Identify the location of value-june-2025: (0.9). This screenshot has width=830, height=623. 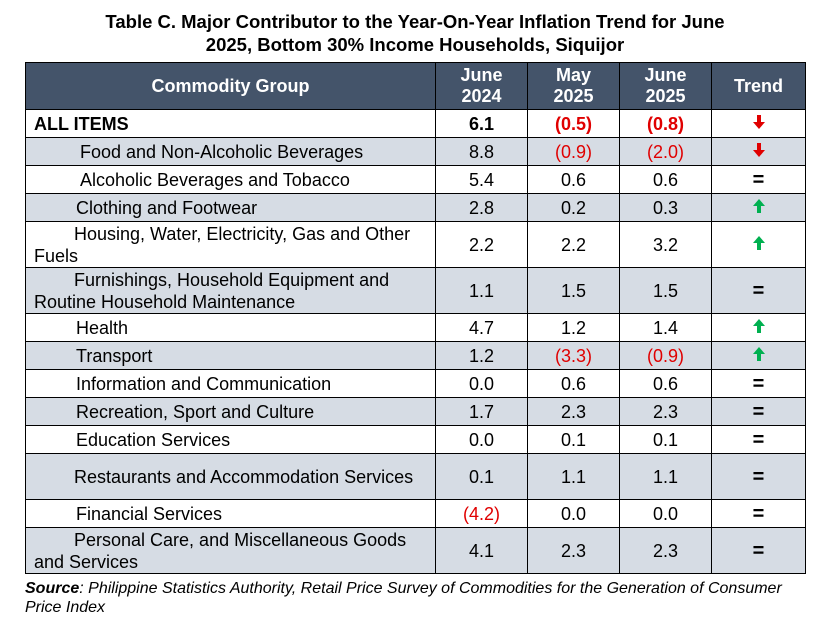
(665, 355).